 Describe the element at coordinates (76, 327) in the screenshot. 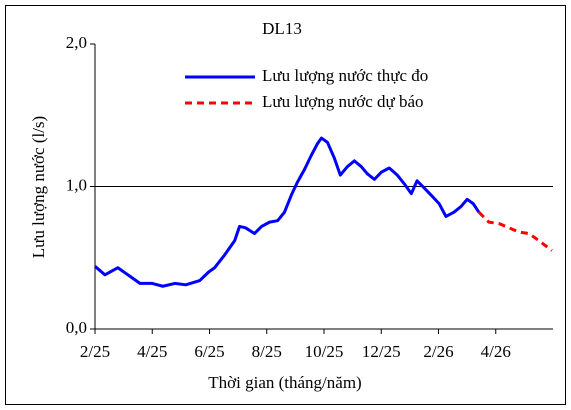

I see `y-tick-label: 0,0` at that location.